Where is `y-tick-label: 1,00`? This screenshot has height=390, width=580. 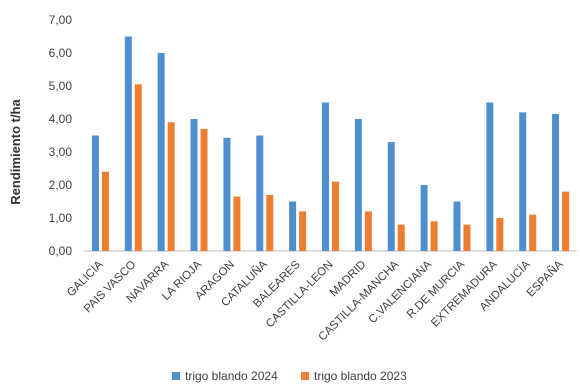 y-tick-label: 1,00 is located at coordinates (61, 218).